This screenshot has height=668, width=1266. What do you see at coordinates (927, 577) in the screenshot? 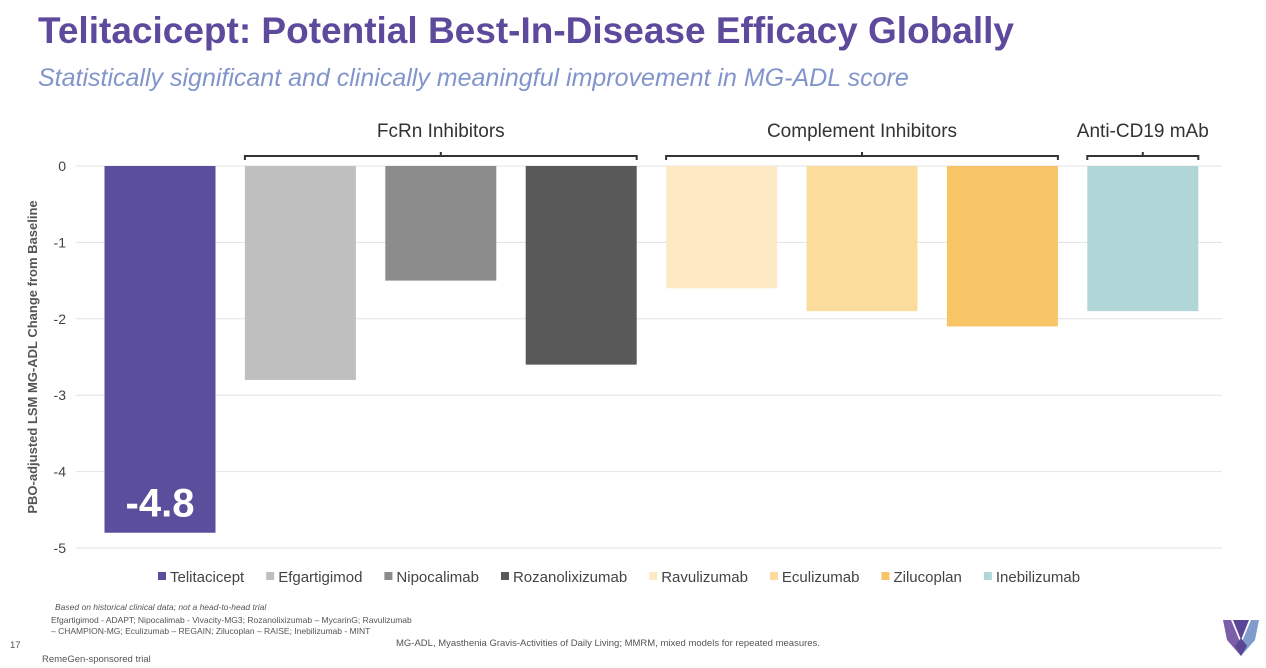
I see `legend-label: Zilucoplan` at bounding box center [927, 577].